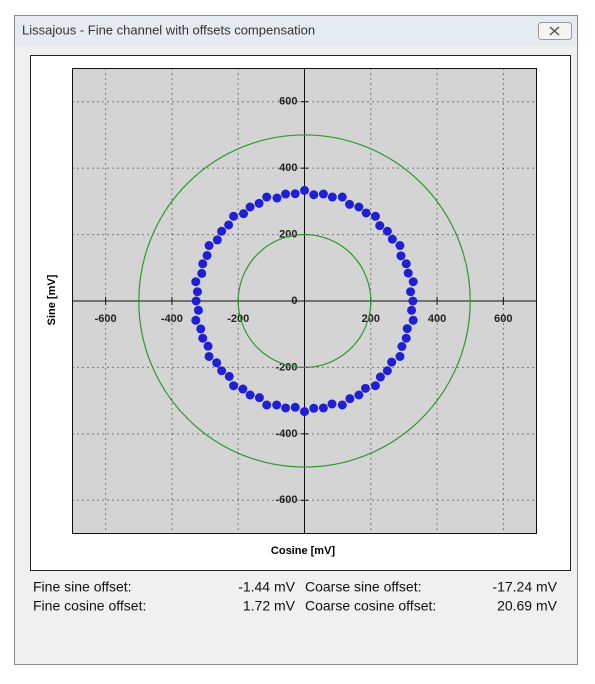 The image size is (595, 684). I want to click on reference-circle, so click(304, 301).